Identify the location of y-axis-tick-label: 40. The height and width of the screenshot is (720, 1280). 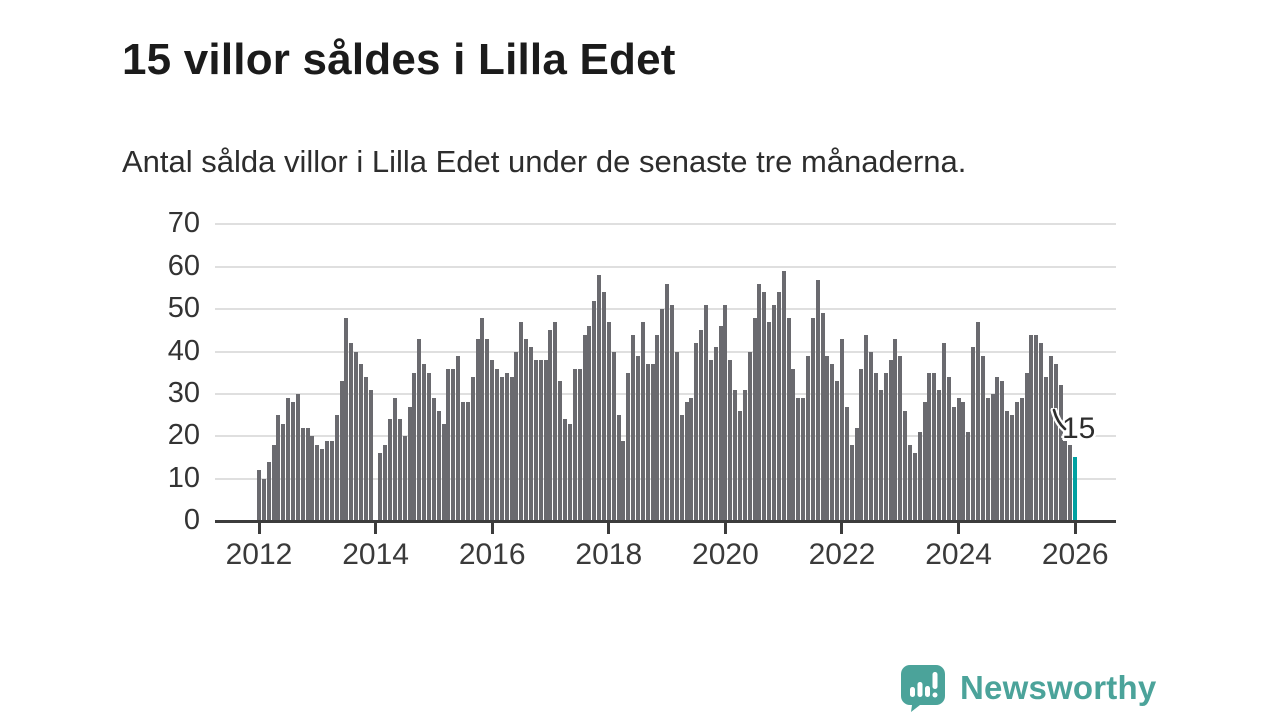
(183, 350).